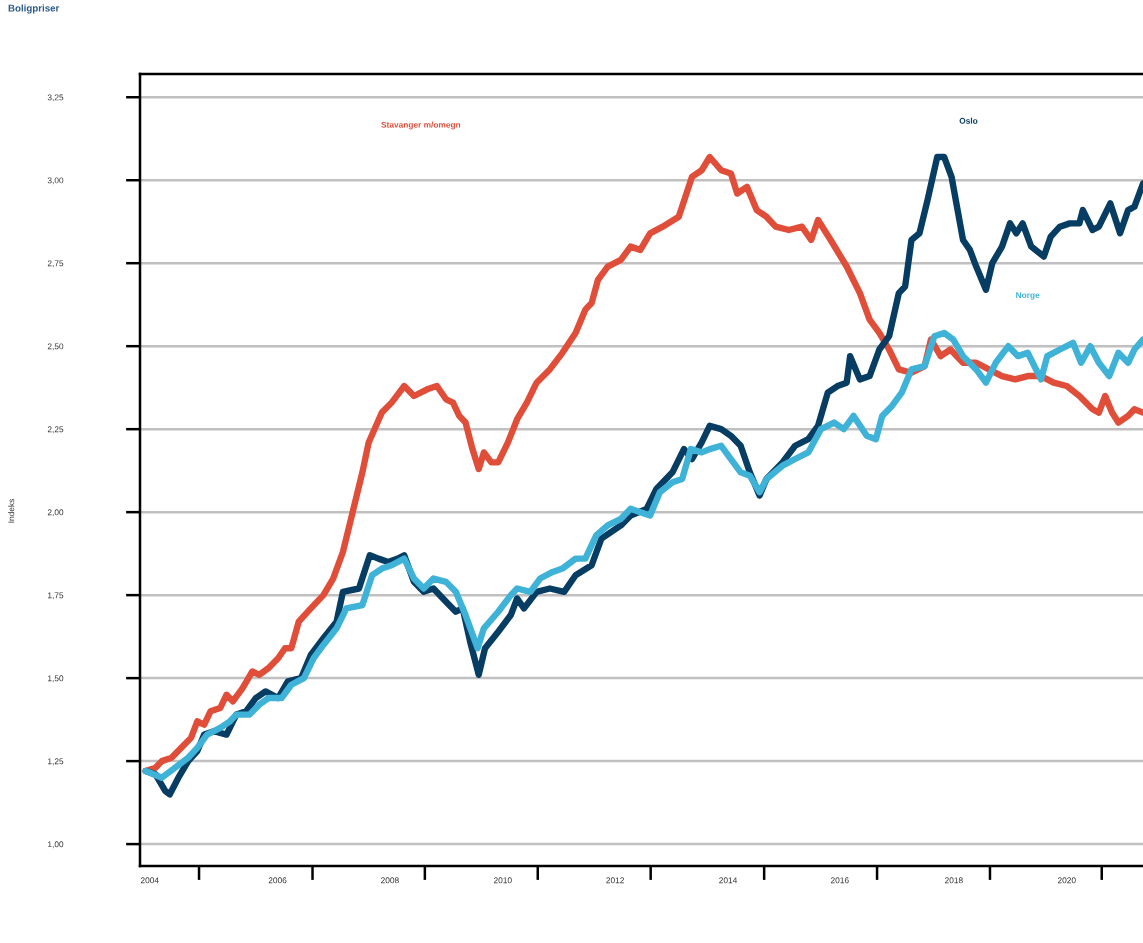 This screenshot has height=943, width=1143. Describe the element at coordinates (55, 513) in the screenshot. I see `y-tick-label: 2,00` at that location.